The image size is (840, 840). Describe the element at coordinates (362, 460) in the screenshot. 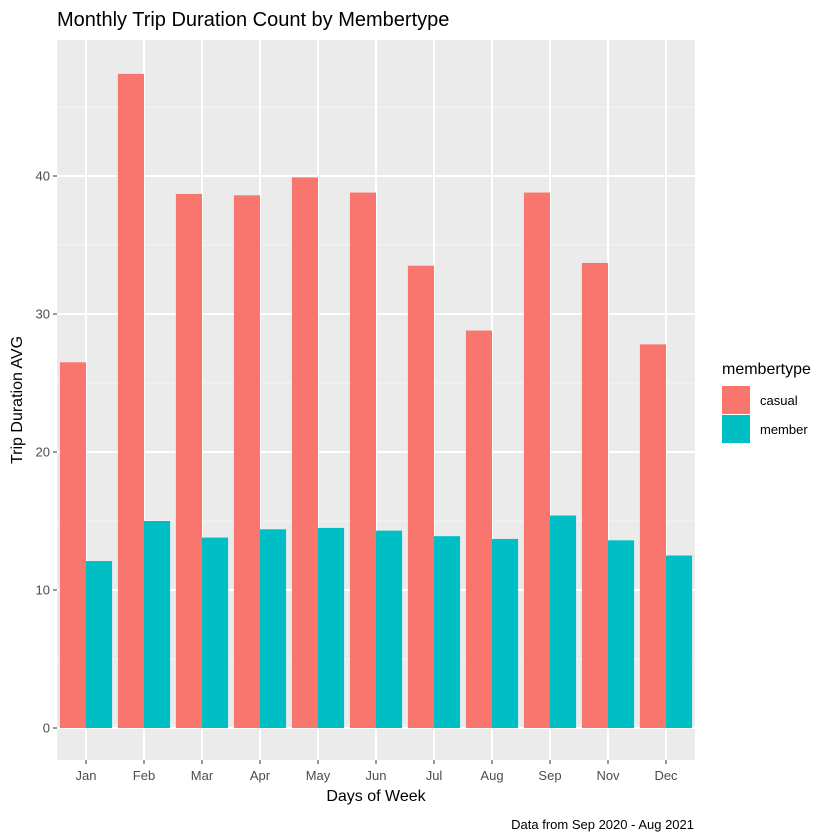

I see `bar-casual-jun` at that location.